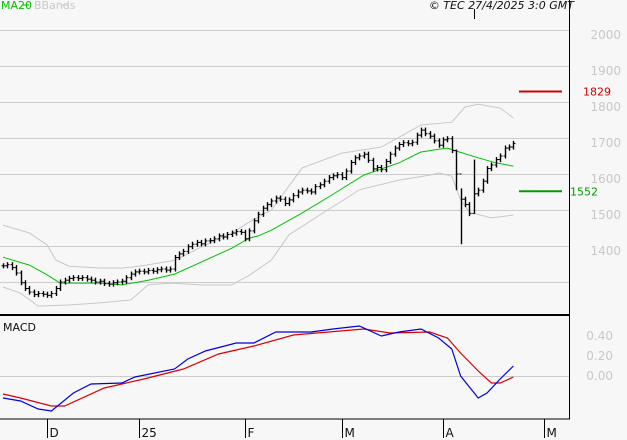 Image resolution: width=627 pixels, height=440 pixels. Describe the element at coordinates (605, 107) in the screenshot. I see `price-tick-label: 1800` at that location.